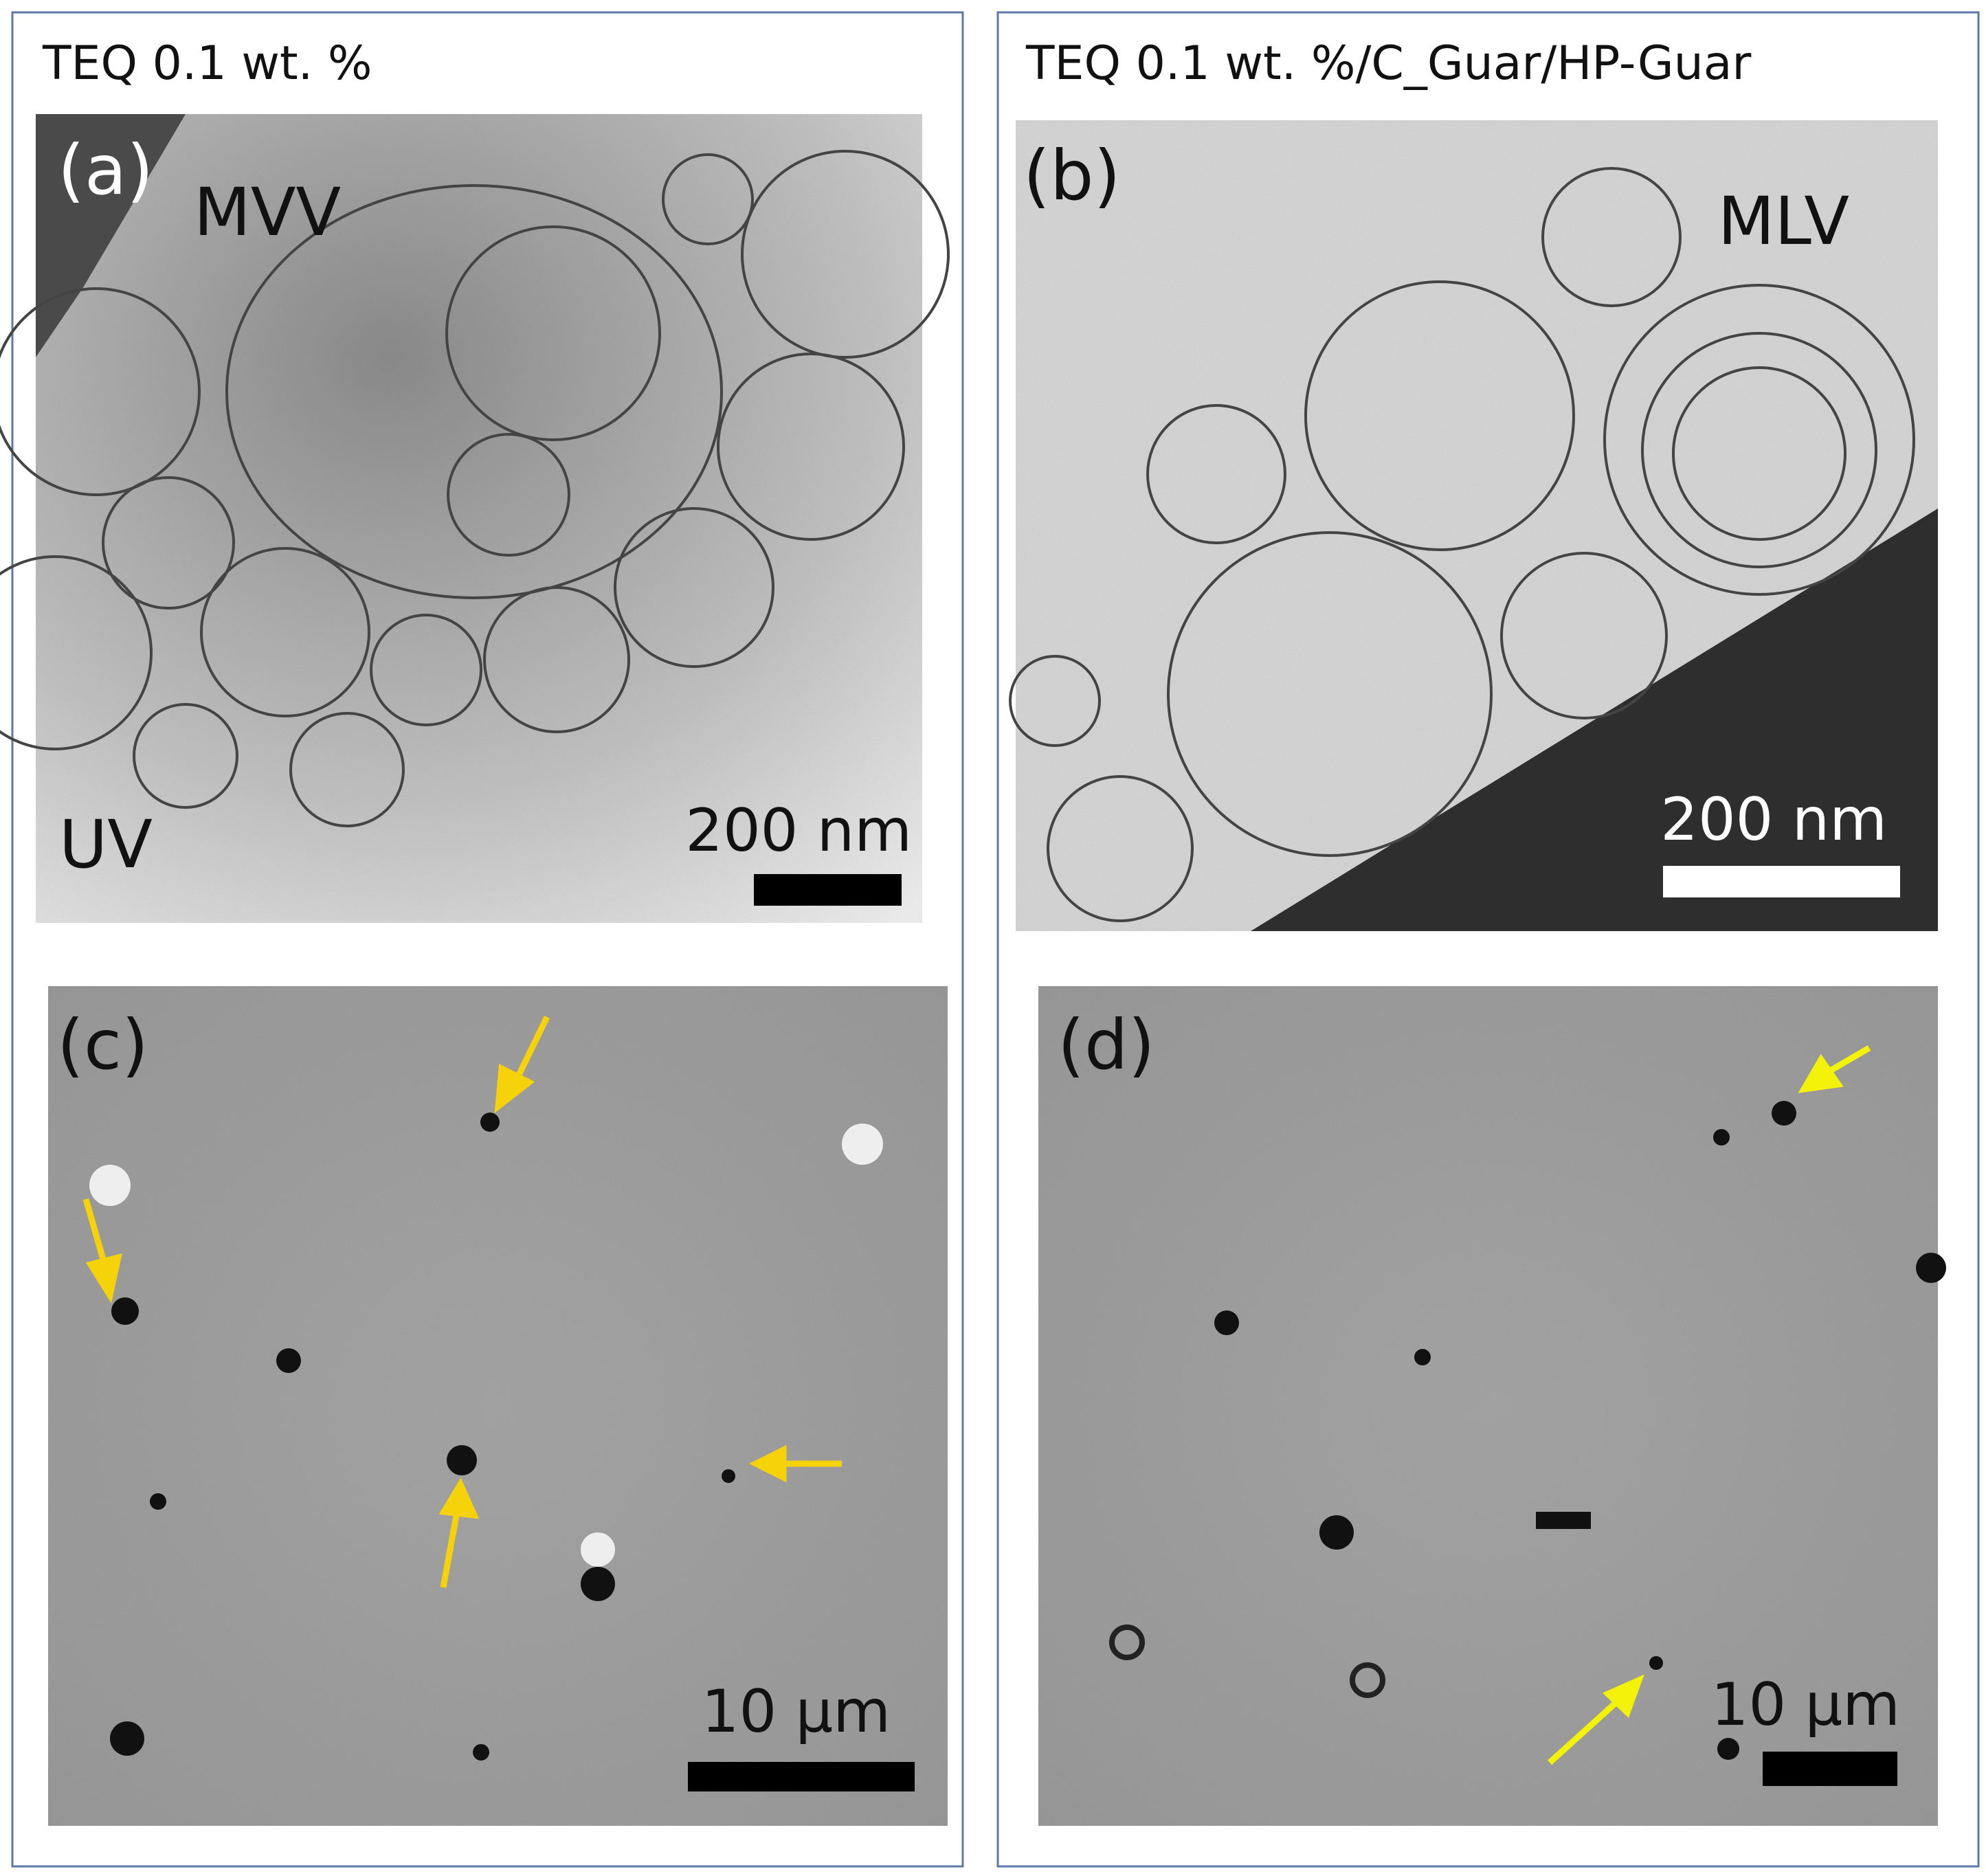 Image resolution: width=1986 pixels, height=1876 pixels. Describe the element at coordinates (1247, 1661) in the screenshot. I see `ring-particles` at that location.